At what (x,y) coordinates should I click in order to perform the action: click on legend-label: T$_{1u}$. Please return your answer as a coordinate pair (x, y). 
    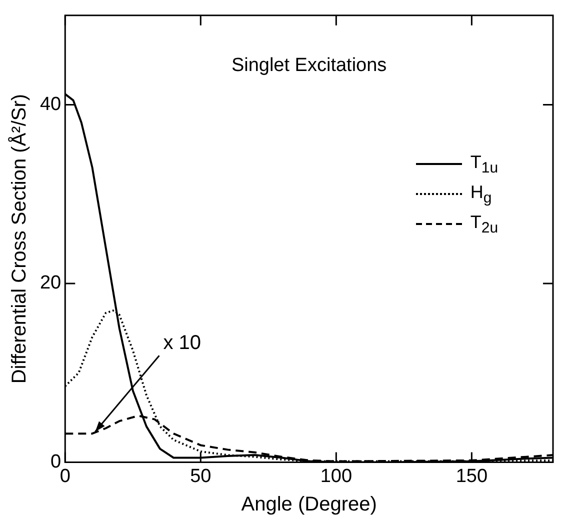
    Looking at the image, I should click on (484, 164).